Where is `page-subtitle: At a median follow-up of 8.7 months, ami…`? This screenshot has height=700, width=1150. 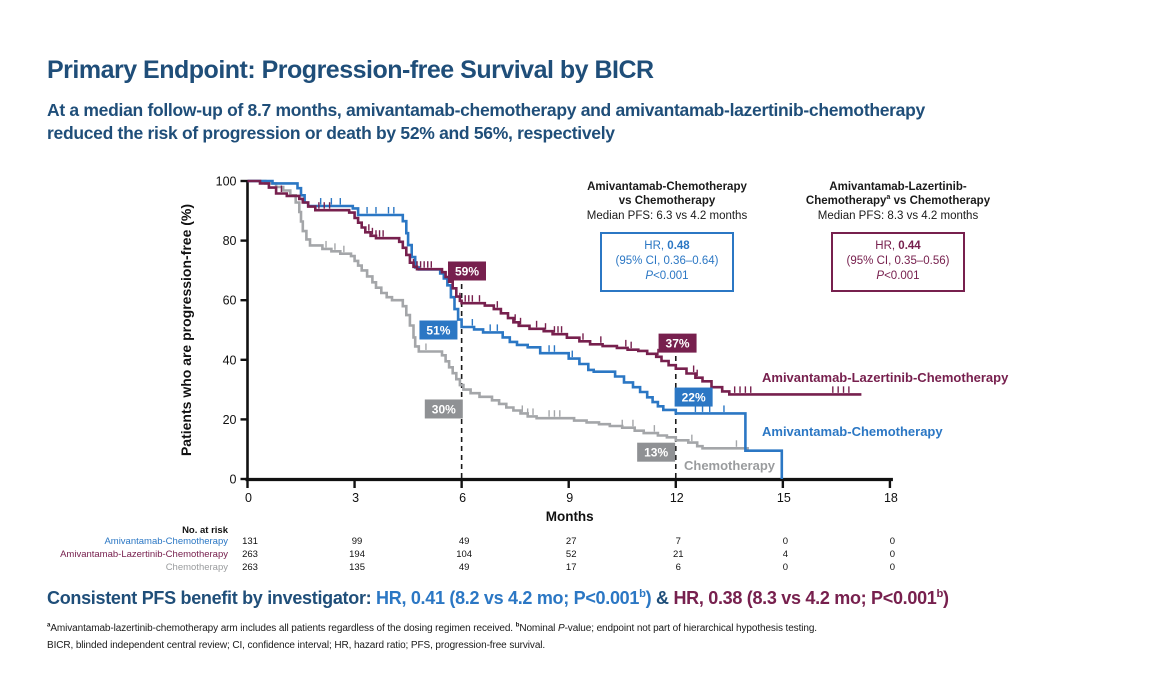 page-subtitle: At a median follow-up of 8.7 months, ami… is located at coordinates (486, 122).